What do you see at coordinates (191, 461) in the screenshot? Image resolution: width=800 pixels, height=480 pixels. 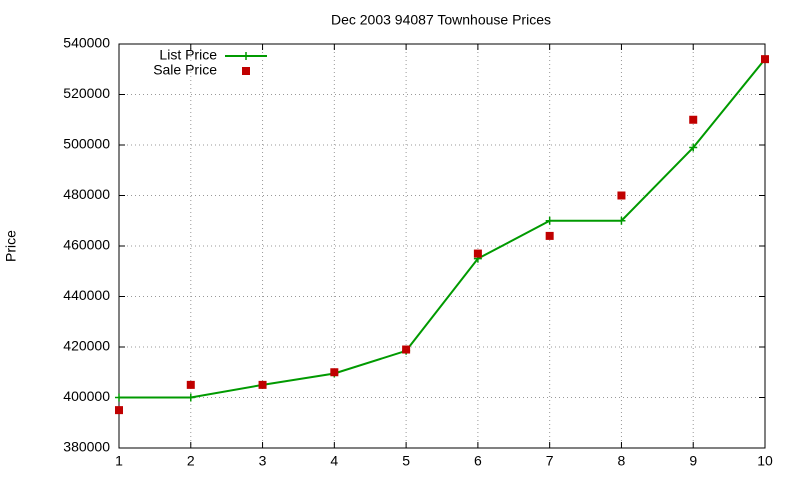 I see `x-tick-label: 2` at bounding box center [191, 461].